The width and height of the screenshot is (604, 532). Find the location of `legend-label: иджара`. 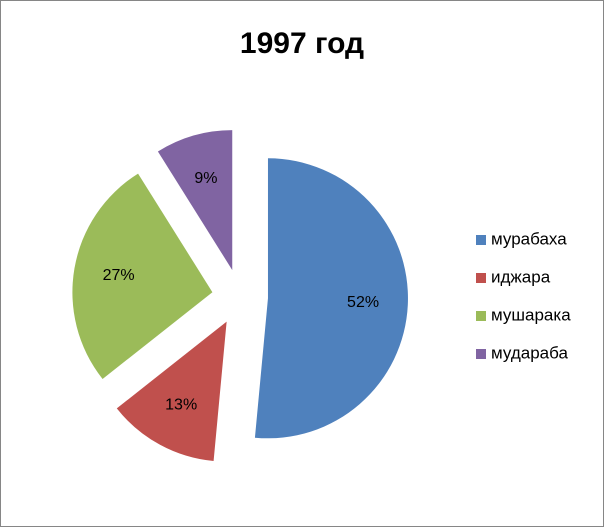

legend-label: иджара is located at coordinates (521, 276).